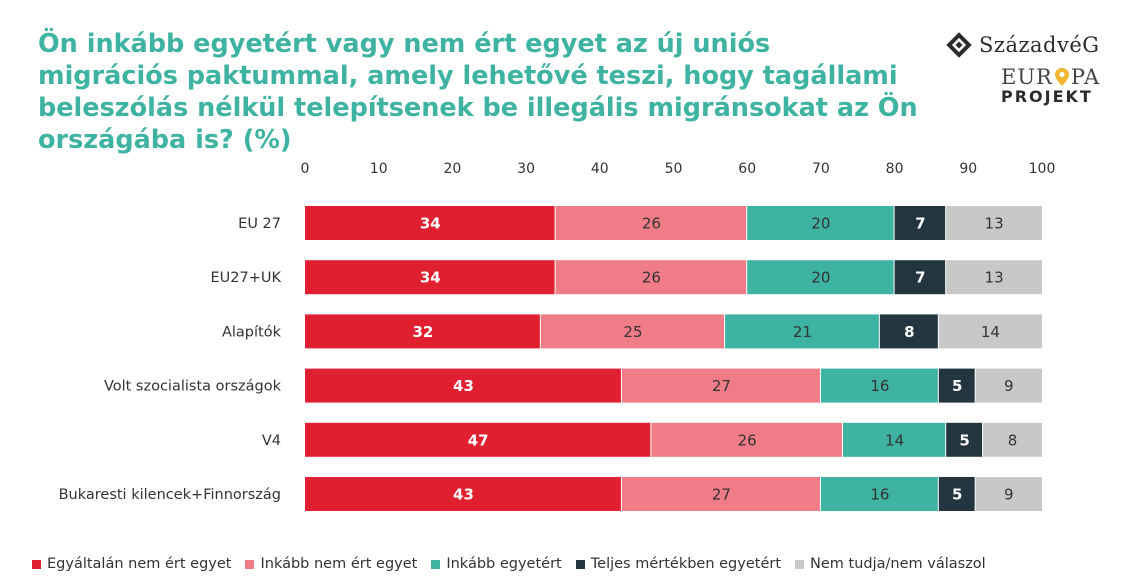  Describe the element at coordinates (747, 169) in the screenshot. I see `x-tick-label: 60` at that location.